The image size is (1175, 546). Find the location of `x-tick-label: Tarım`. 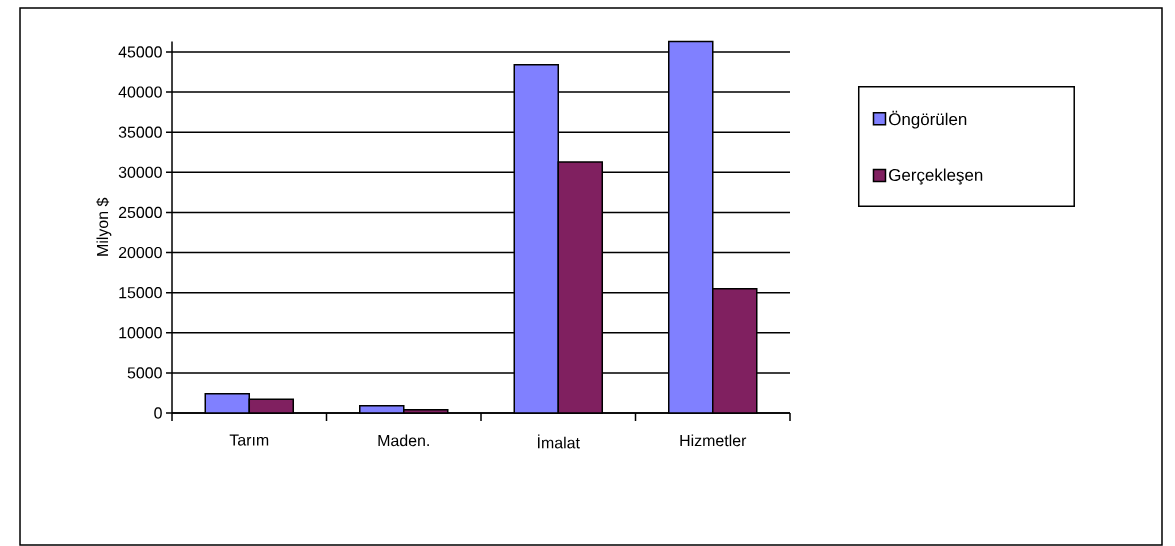

x-tick-label: Tarım is located at coordinates (249, 440).